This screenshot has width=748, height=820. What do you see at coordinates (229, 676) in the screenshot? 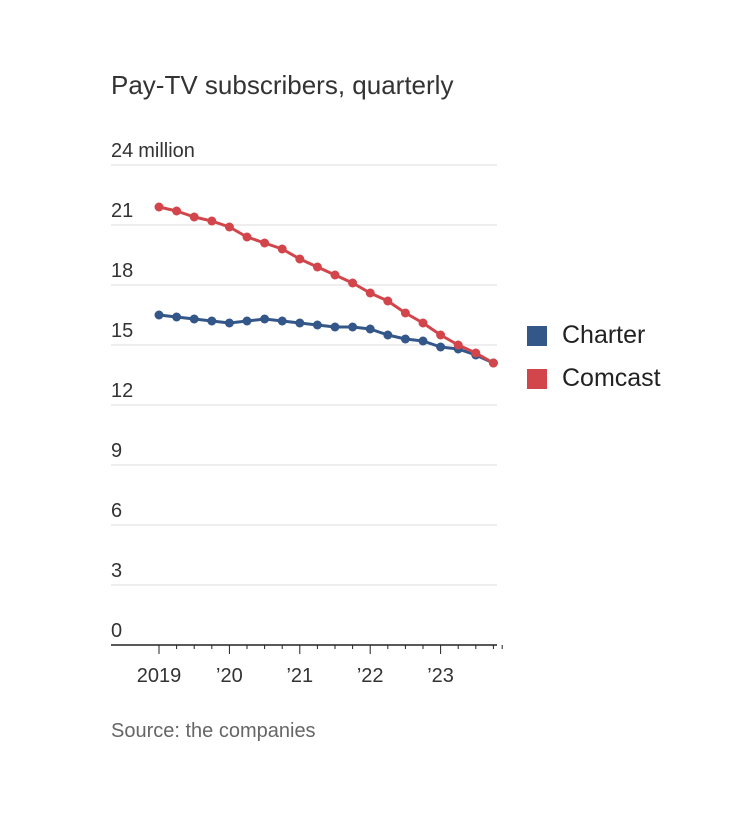
I see `x-tick-label: ’20` at bounding box center [229, 676].